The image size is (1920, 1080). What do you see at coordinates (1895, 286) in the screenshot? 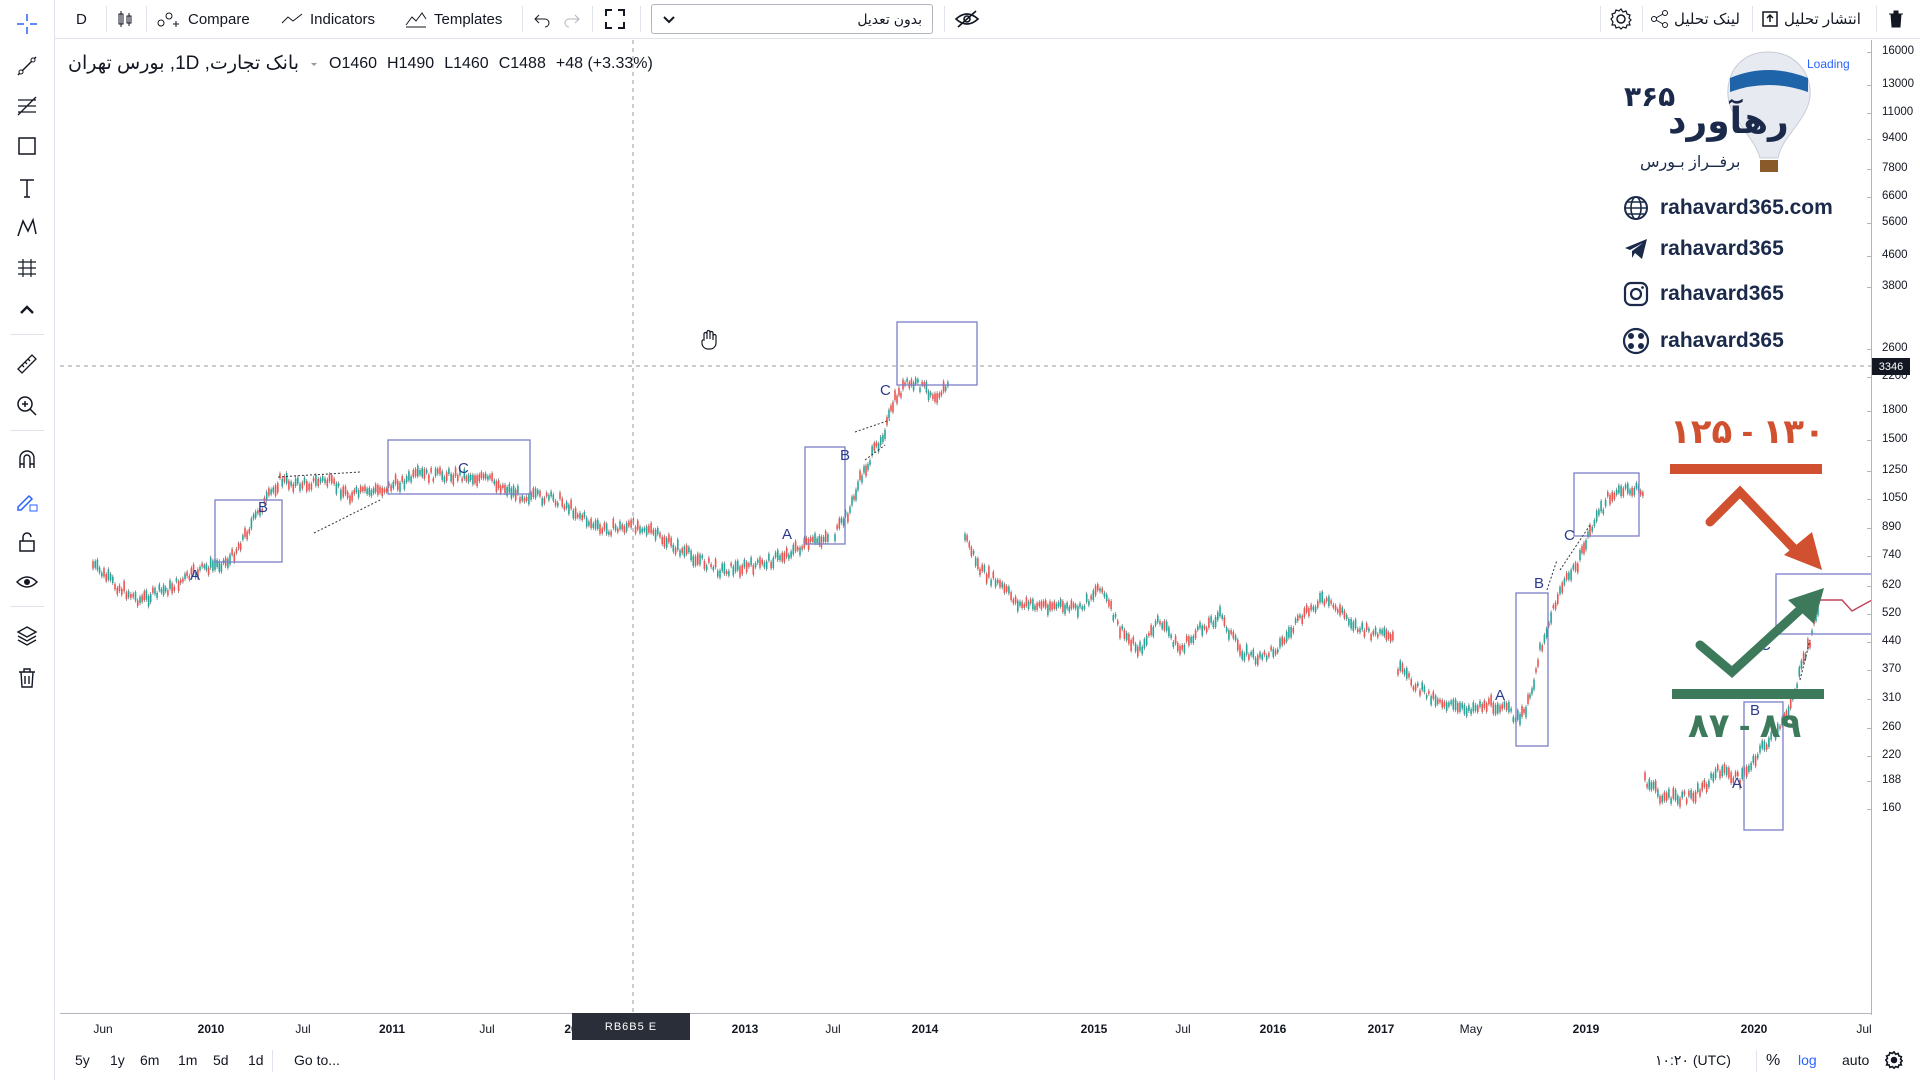
I see `price-label: 3800` at bounding box center [1895, 286].